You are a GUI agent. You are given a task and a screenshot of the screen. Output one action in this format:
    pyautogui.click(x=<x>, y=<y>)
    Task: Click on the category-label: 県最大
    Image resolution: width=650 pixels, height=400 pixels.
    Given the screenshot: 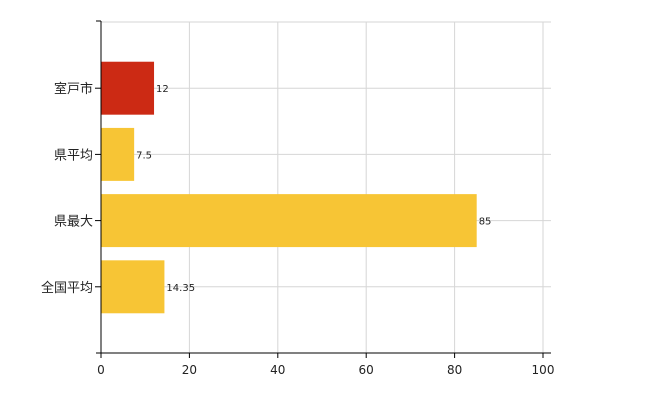 What is the action you would take?
    pyautogui.click(x=73, y=222)
    